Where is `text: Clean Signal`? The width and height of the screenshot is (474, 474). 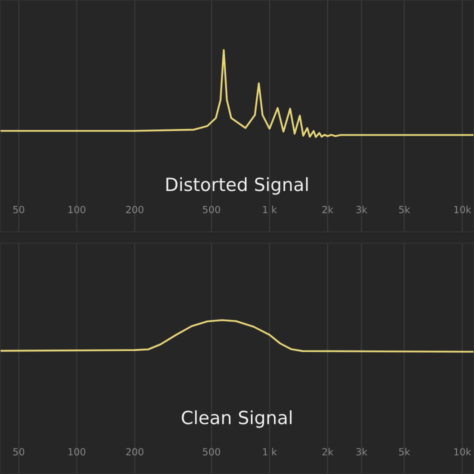
text: Clean Signal is located at coordinates (237, 419).